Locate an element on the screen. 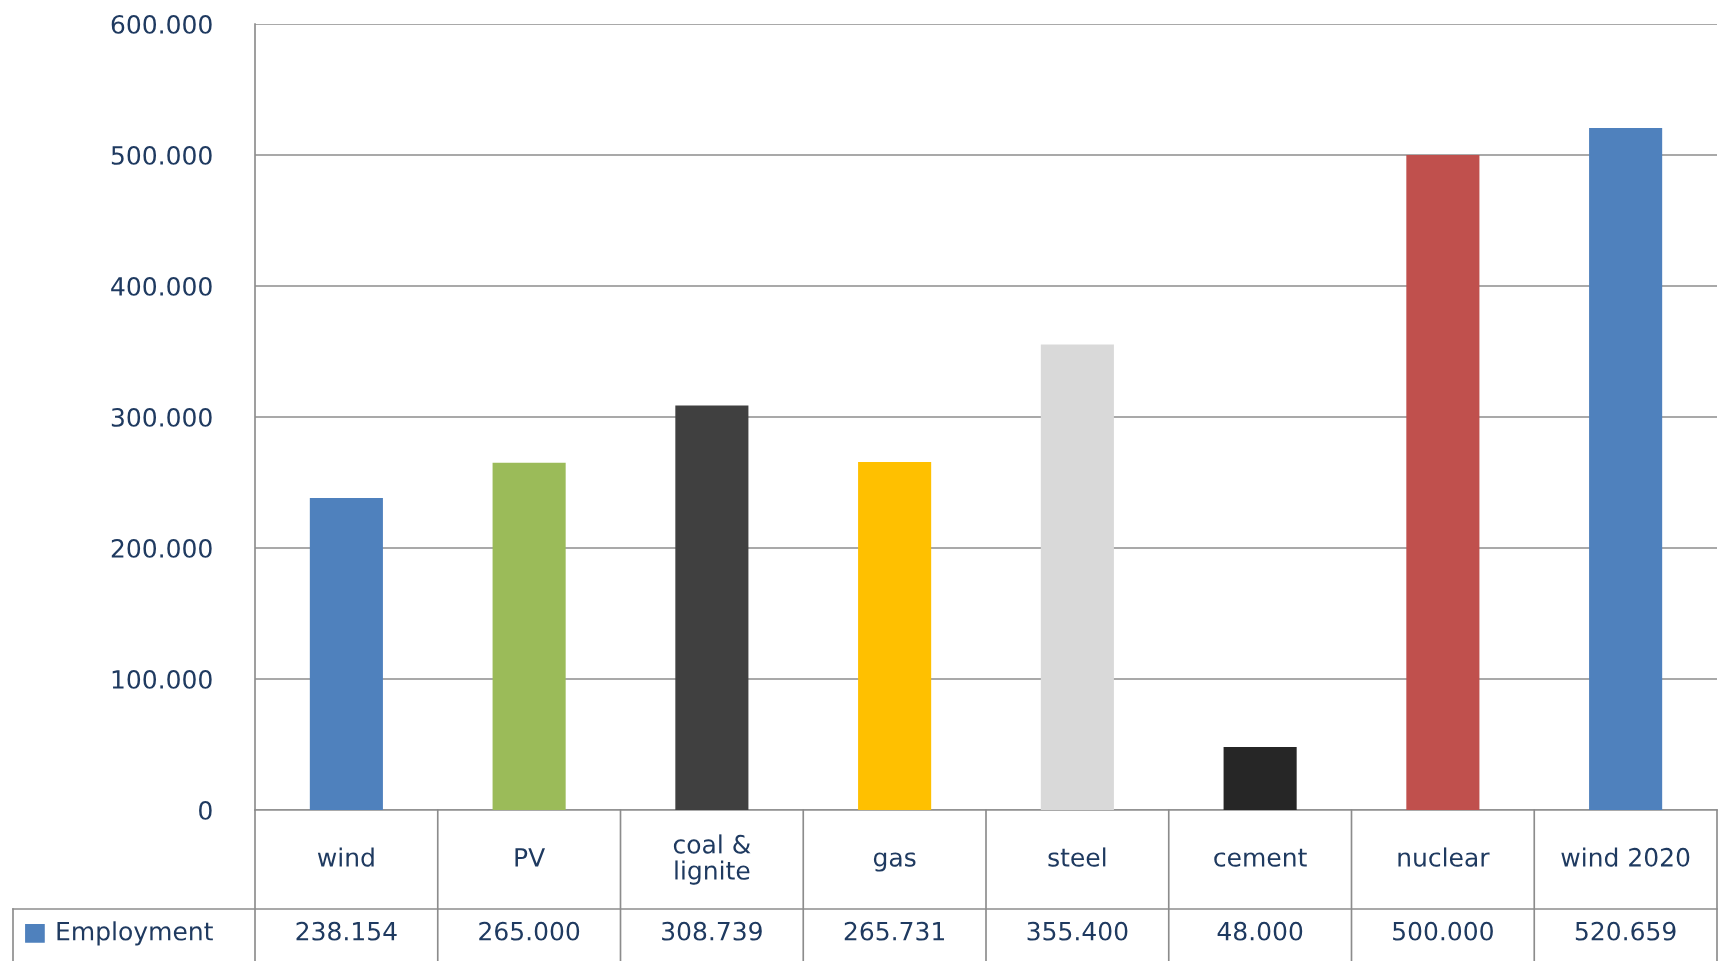 The image size is (1726, 961). data-label: 355.400 is located at coordinates (1077, 931).